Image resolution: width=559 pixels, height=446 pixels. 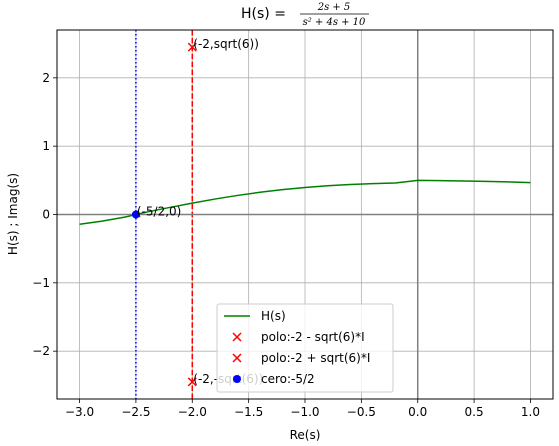 What do you see at coordinates (192, 412) in the screenshot?
I see `x-tick-label: −2.0` at bounding box center [192, 412].